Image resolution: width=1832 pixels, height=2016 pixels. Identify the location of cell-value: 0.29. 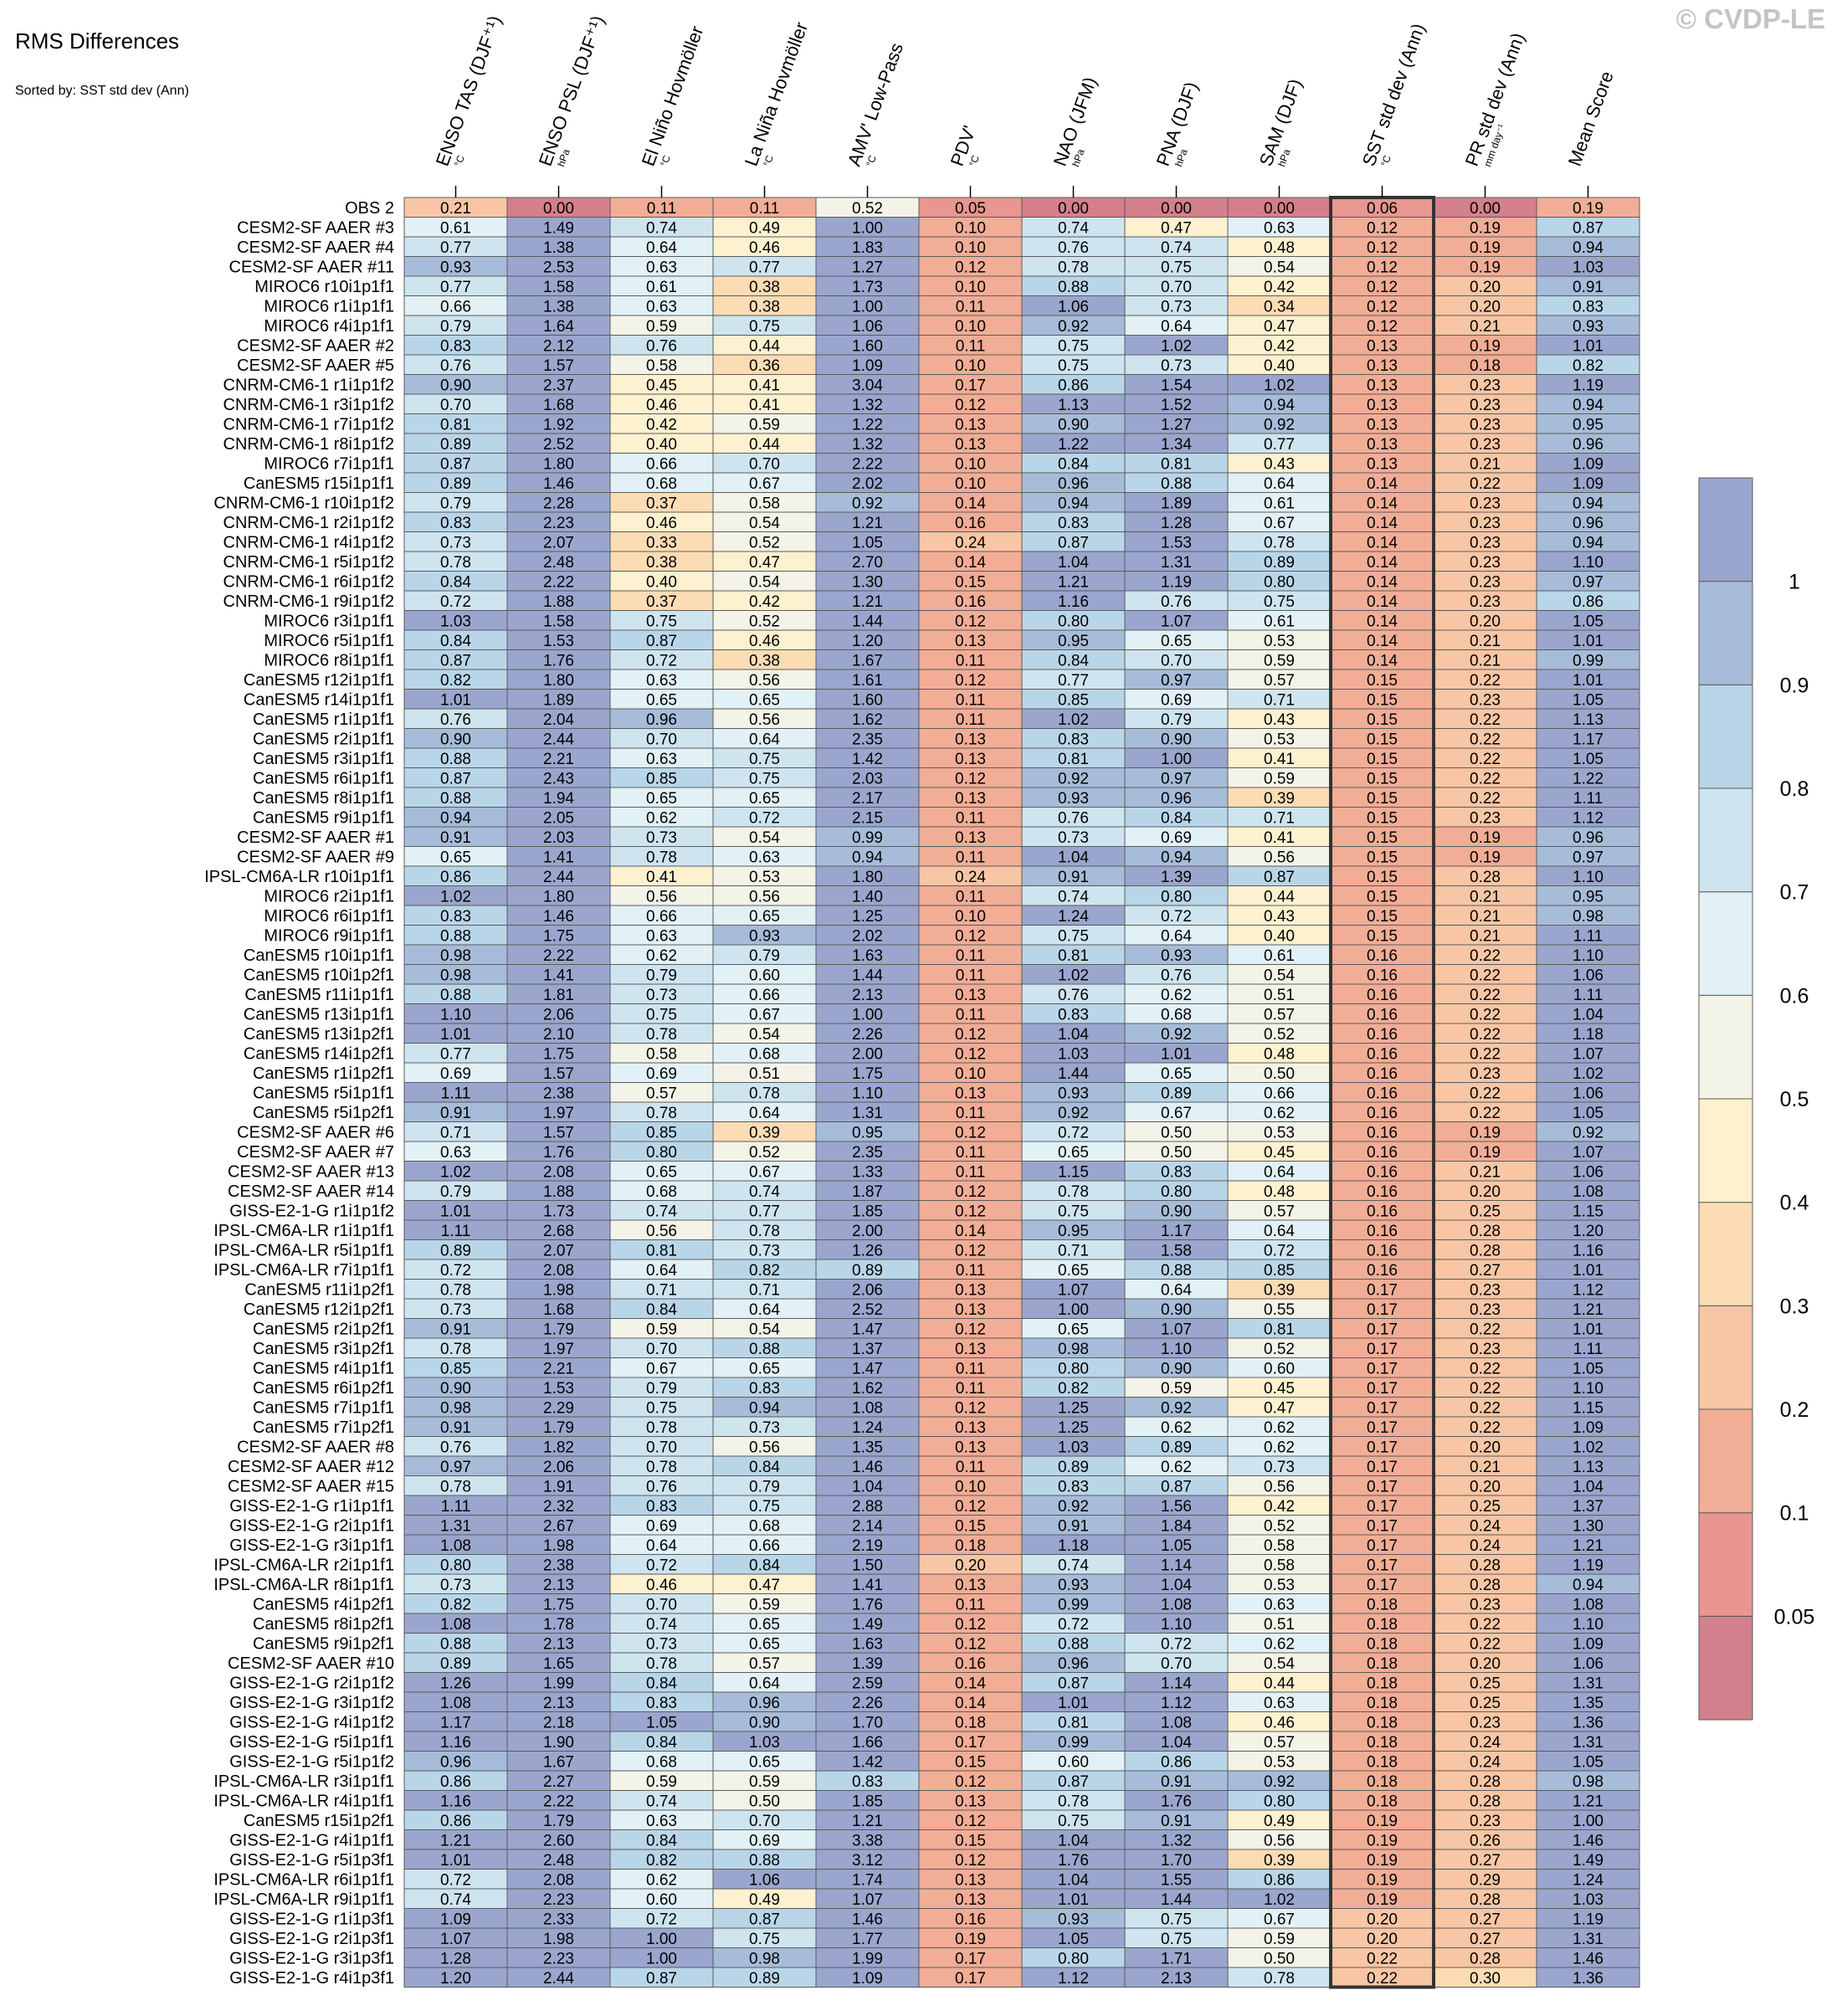
(1485, 1880).